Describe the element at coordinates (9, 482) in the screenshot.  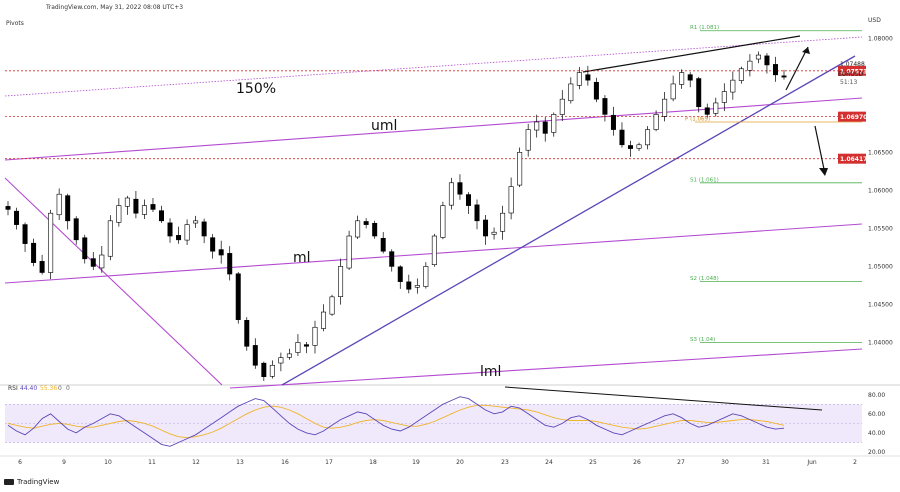
I see `tradingview-logo-icon` at that location.